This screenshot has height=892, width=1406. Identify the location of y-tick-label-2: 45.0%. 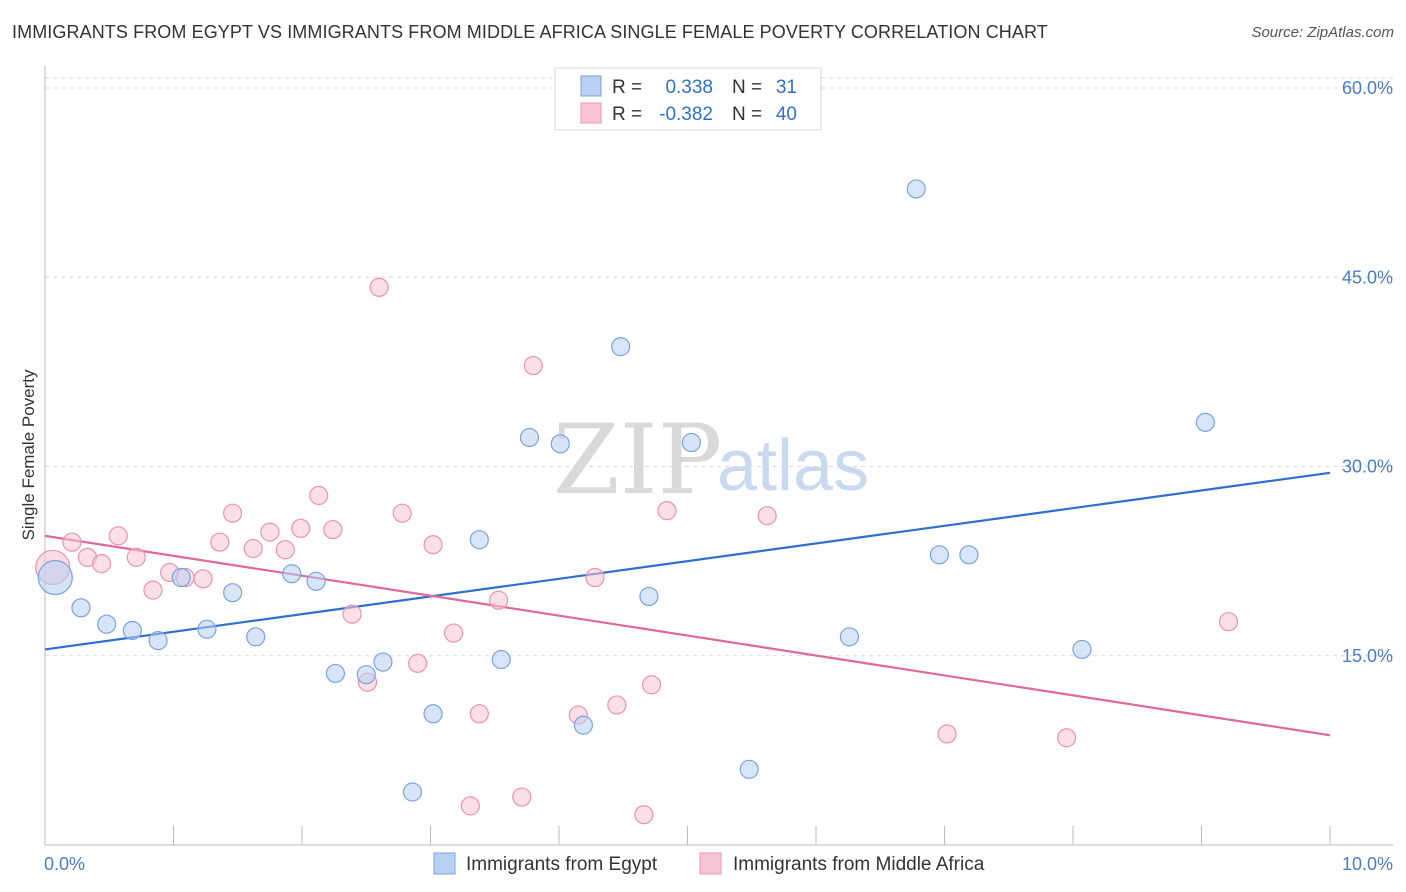
(1367, 277).